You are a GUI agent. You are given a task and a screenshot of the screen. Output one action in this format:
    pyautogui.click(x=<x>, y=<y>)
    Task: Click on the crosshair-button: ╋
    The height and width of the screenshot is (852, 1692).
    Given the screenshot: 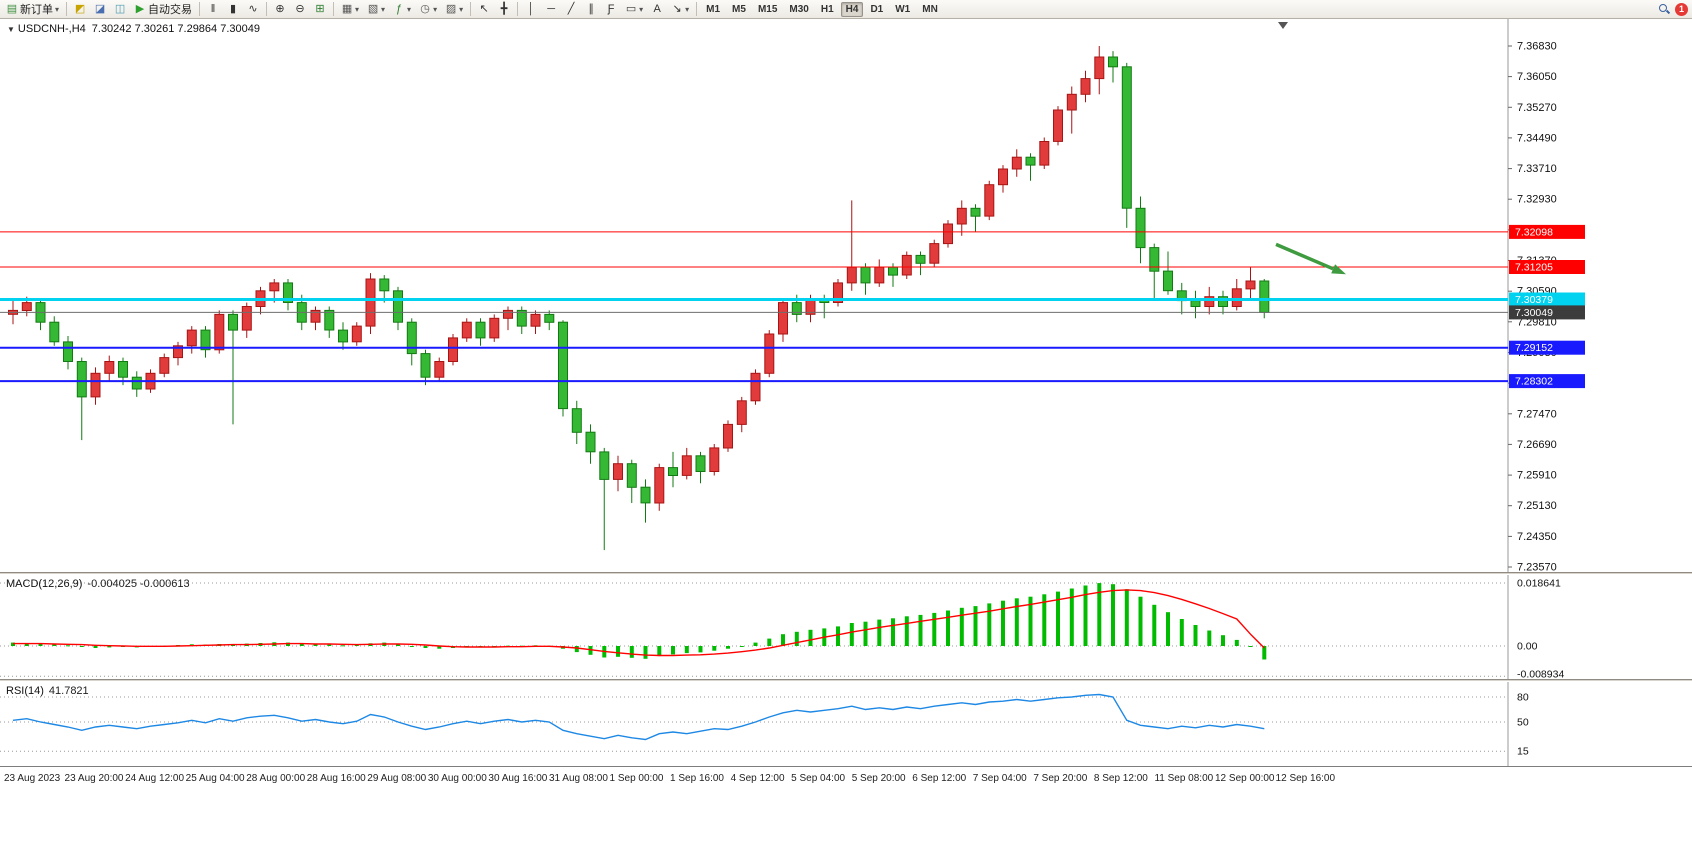 What is the action you would take?
    pyautogui.click(x=504, y=9)
    